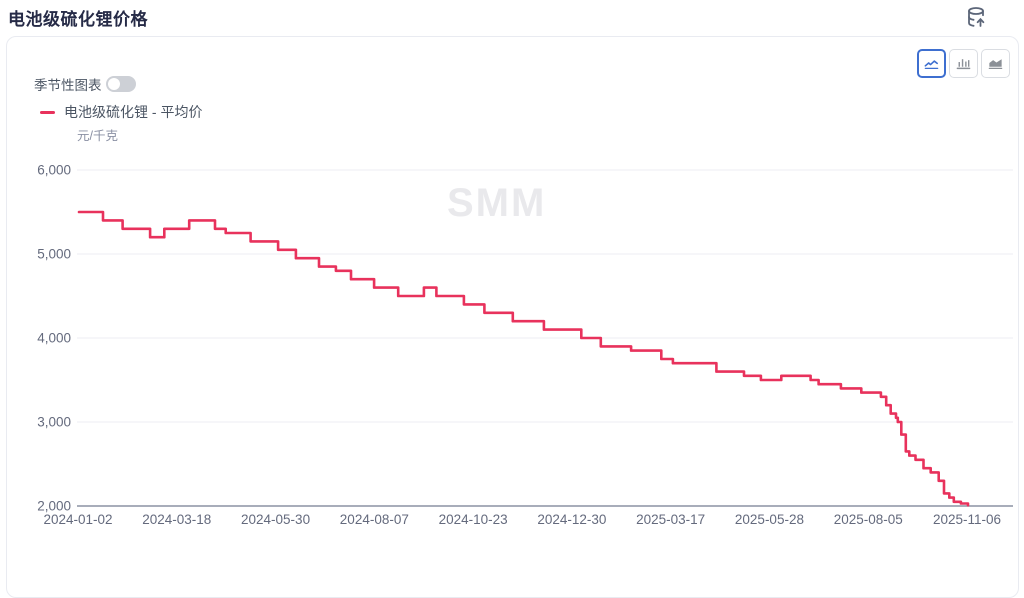 The width and height of the screenshot is (1024, 598). I want to click on line-chart-icon, so click(931, 64).